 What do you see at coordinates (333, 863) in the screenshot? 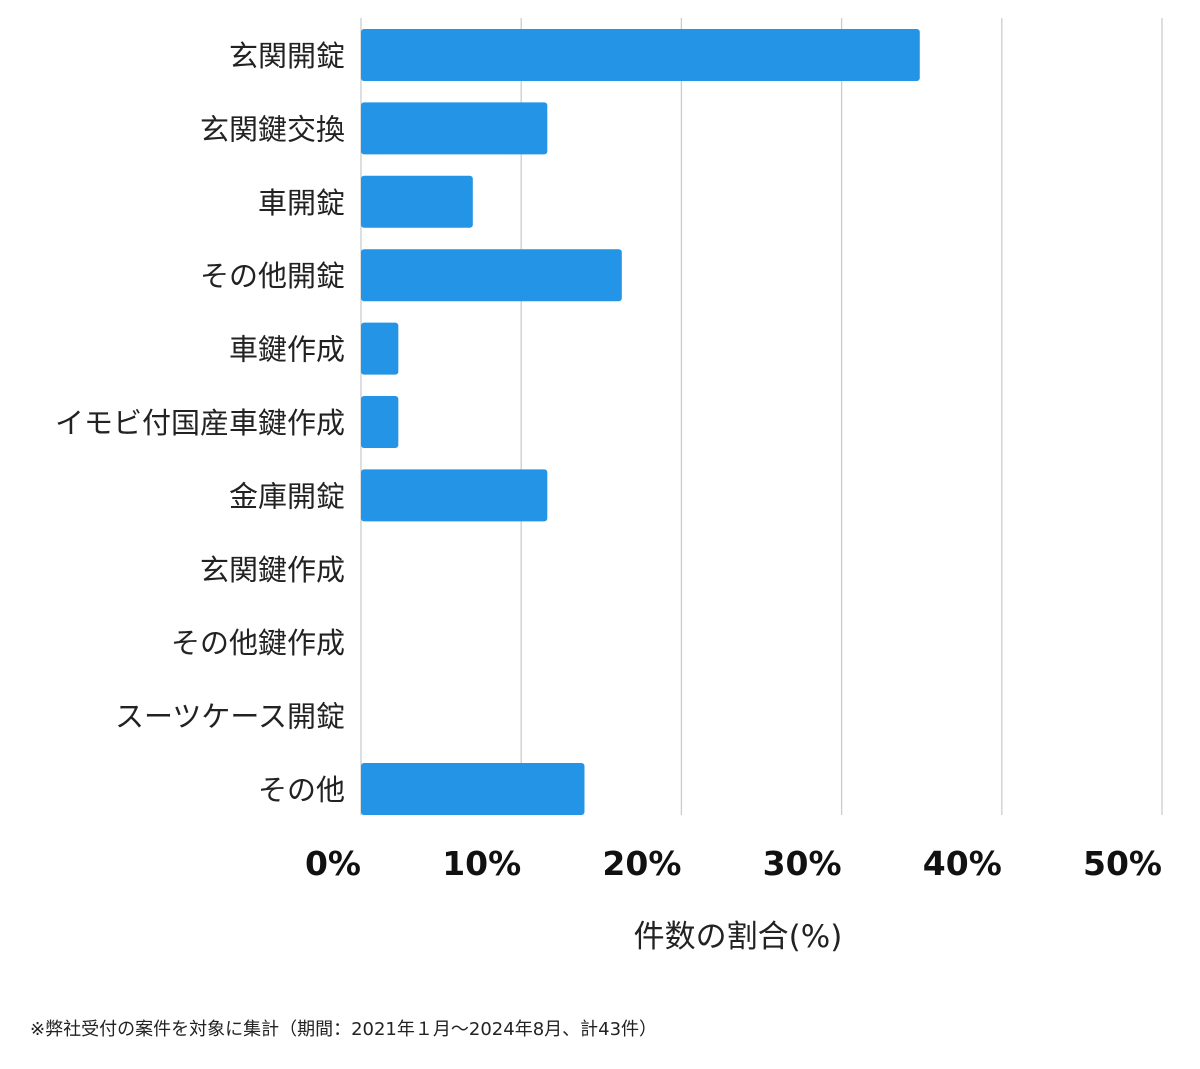
I see `x-tick-label: 0%` at bounding box center [333, 863].